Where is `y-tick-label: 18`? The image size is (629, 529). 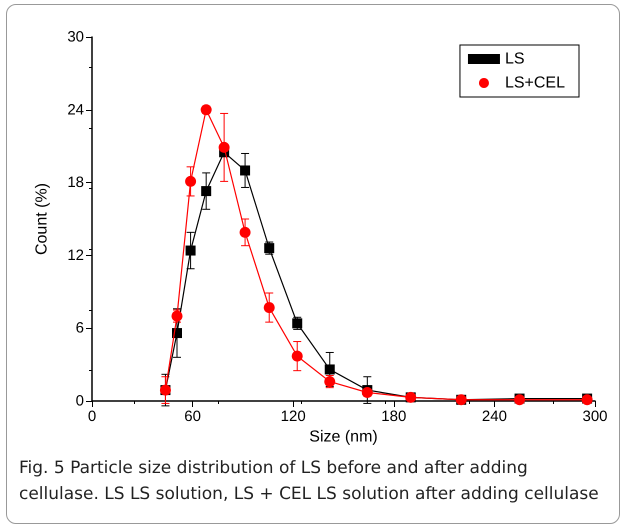
y-tick-label: 18 is located at coordinates (75, 183).